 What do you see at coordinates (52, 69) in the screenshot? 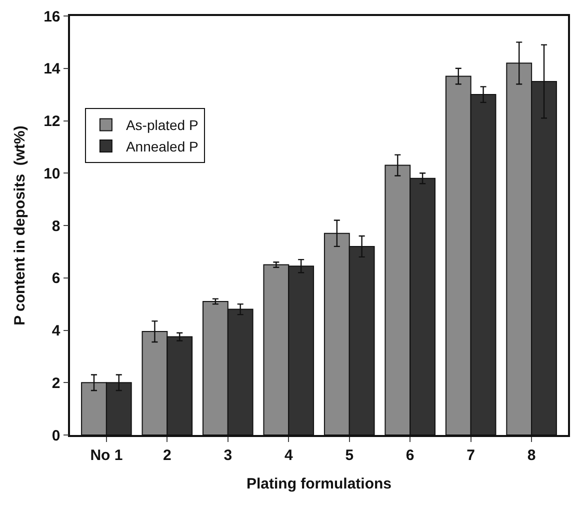
I see `y-tick-label: 14` at bounding box center [52, 69].